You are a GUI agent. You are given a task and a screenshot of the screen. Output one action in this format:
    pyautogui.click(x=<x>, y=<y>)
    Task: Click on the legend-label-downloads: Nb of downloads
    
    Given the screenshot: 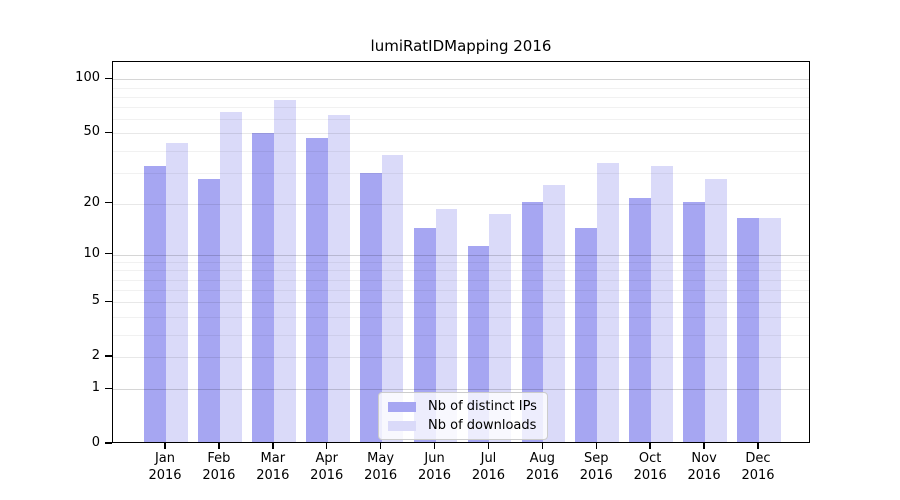 What is the action you would take?
    pyautogui.click(x=482, y=425)
    